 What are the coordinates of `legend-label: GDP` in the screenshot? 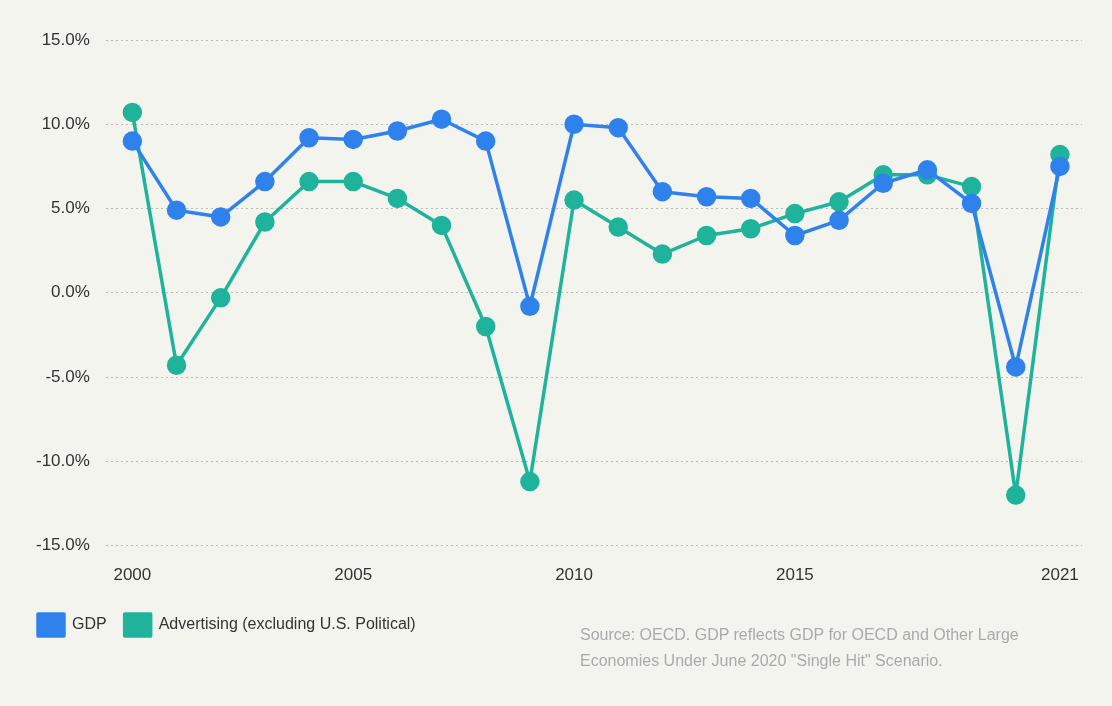 It's located at (89, 624).